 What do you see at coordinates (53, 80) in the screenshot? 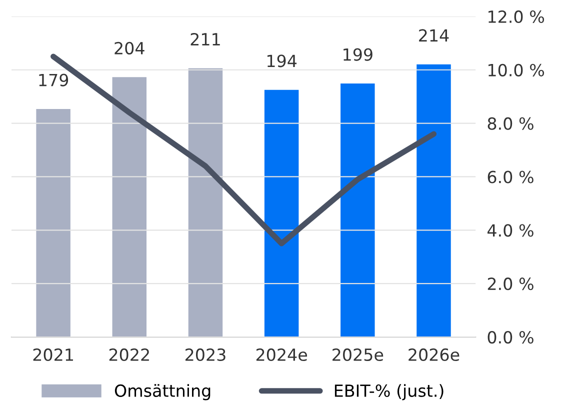
I see `data-label: 179` at bounding box center [53, 80].